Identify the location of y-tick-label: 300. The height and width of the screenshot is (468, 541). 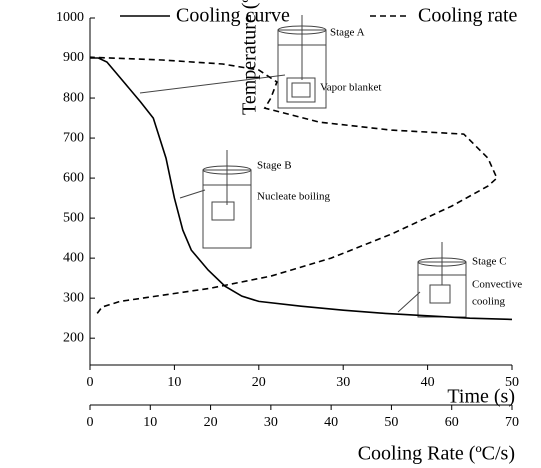
(73, 297).